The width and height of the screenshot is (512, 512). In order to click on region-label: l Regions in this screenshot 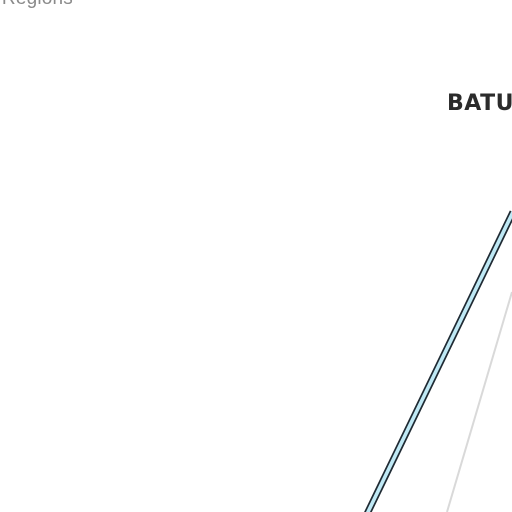, I will do `click(36, 5)`.